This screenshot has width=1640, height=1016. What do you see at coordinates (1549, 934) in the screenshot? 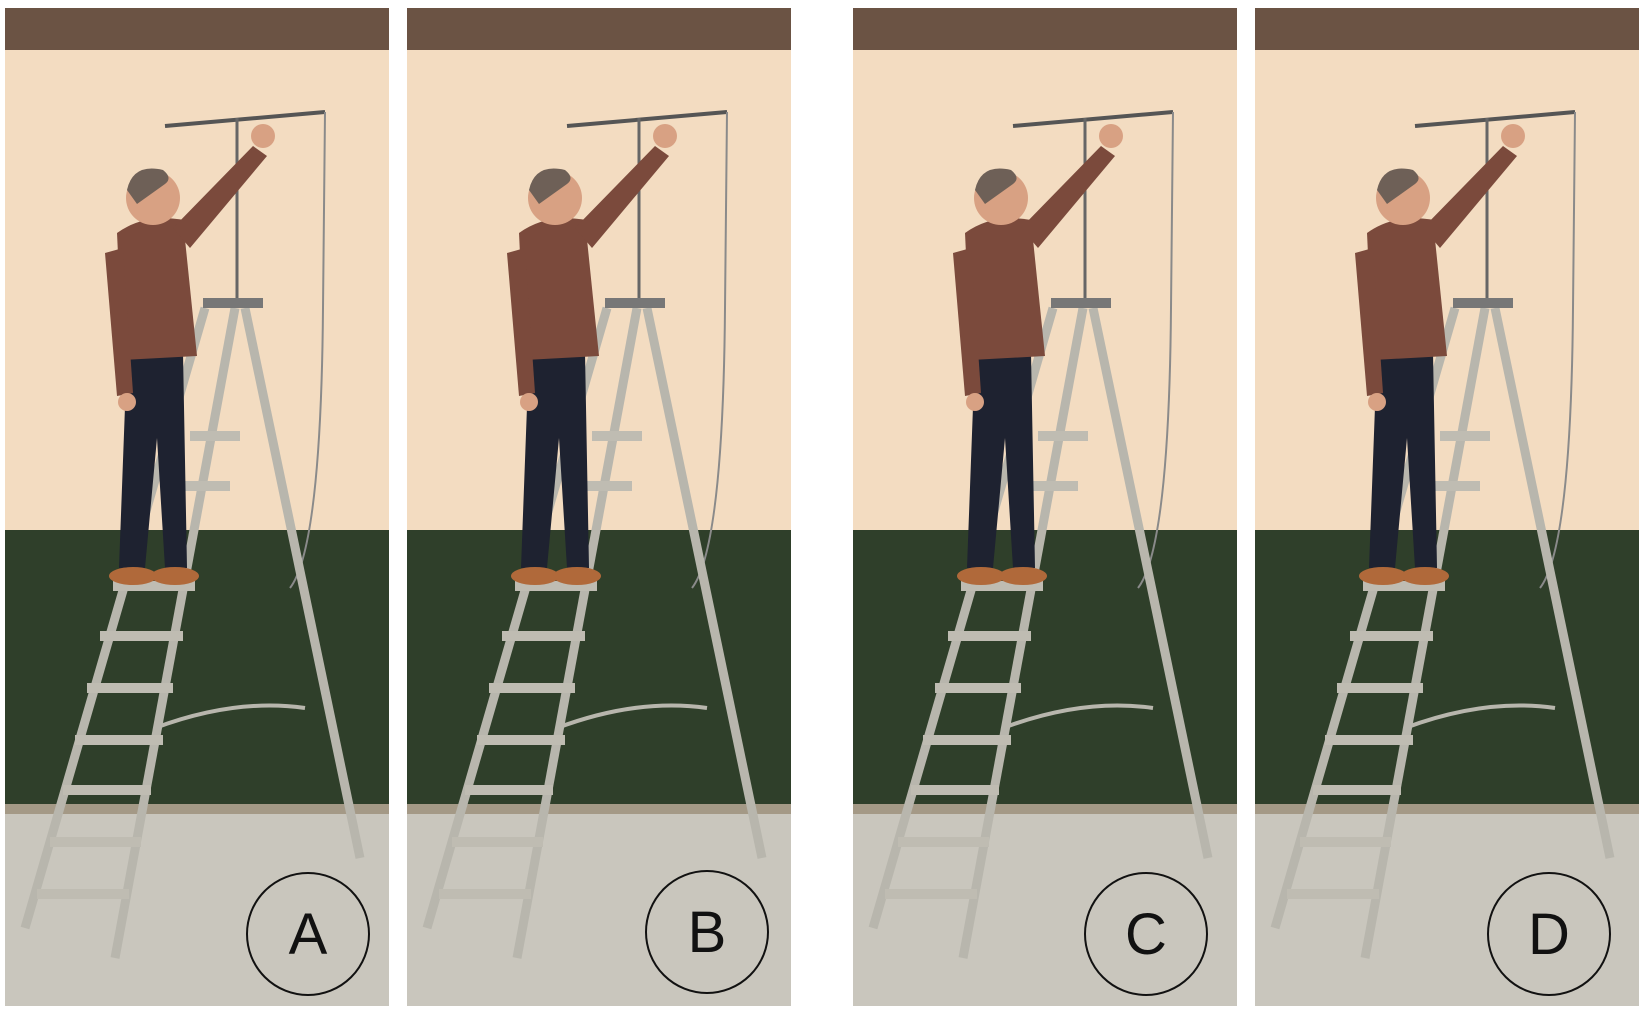
I see `panel-label-d: D` at bounding box center [1549, 934].